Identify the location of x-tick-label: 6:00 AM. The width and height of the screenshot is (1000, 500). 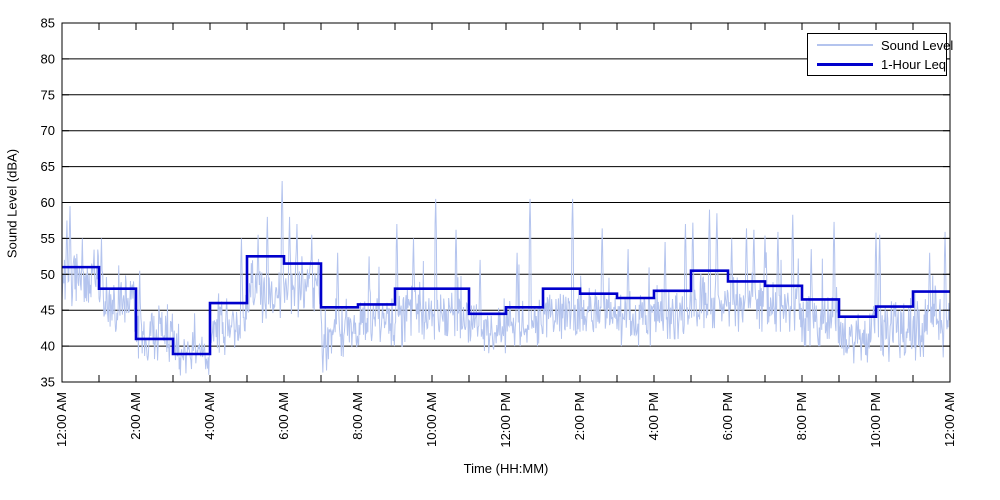
(283, 416).